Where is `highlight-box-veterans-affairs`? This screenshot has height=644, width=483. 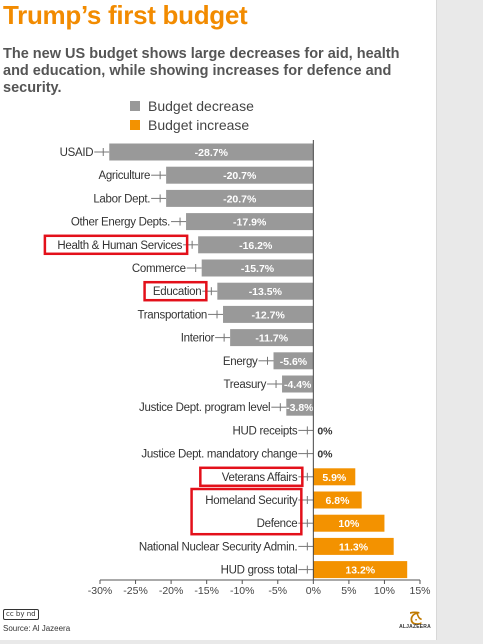 highlight-box-veterans-affairs is located at coordinates (251, 477).